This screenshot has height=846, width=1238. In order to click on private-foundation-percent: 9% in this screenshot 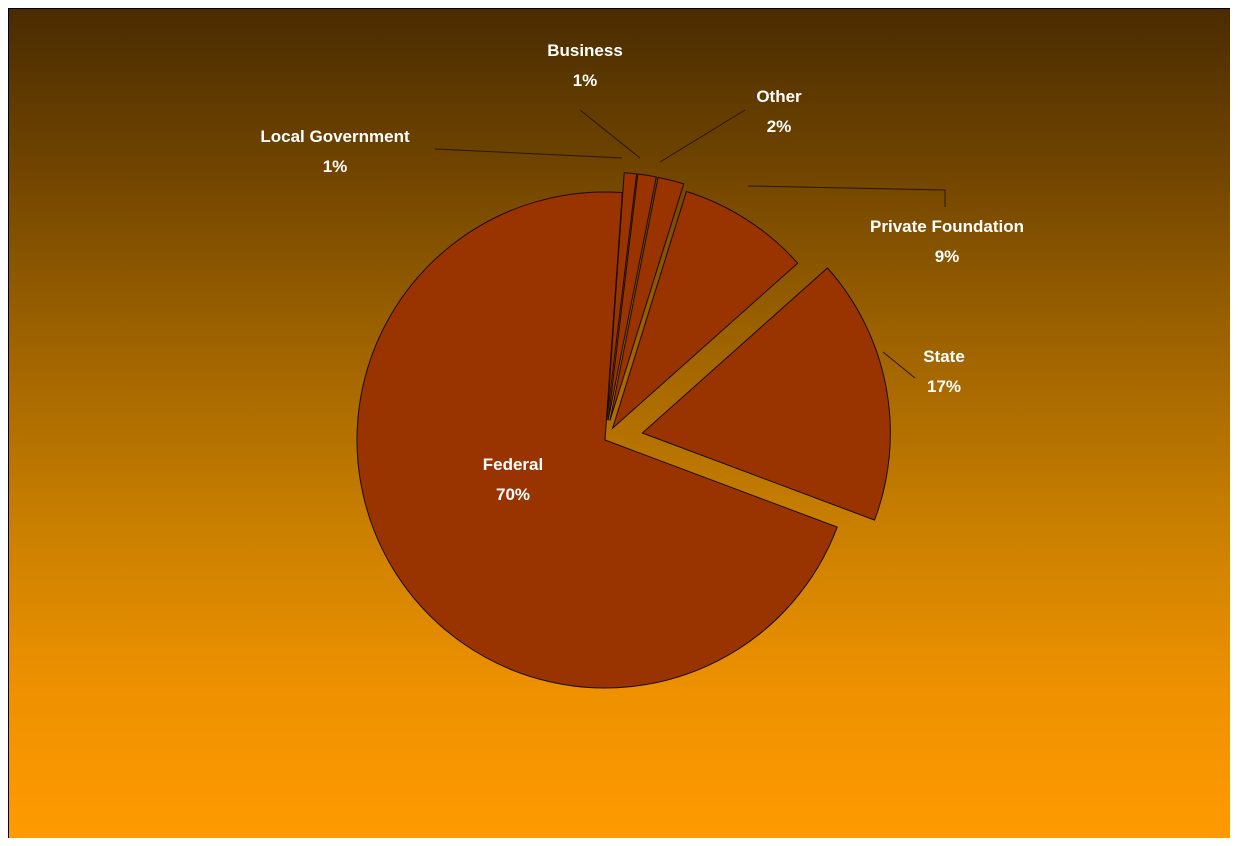, I will do `click(947, 256)`.